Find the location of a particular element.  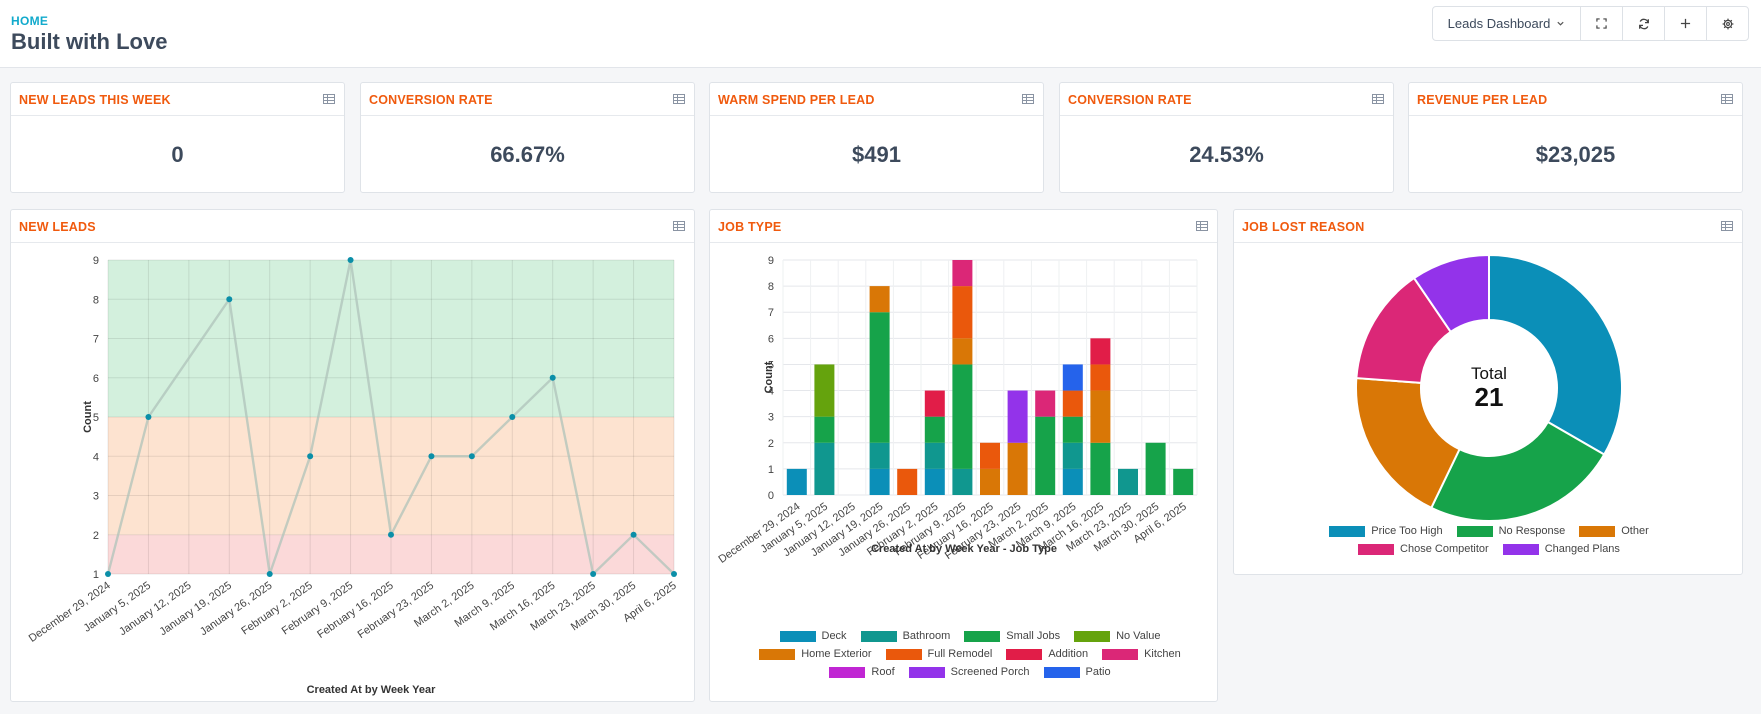

refresh-button is located at coordinates (1643, 23).